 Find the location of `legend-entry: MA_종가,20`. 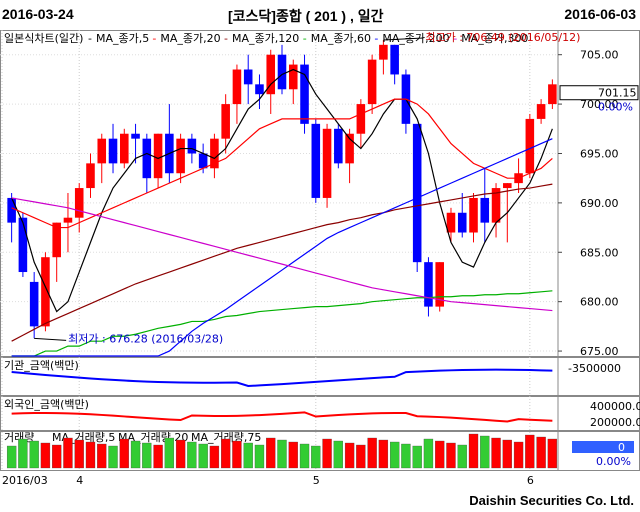

legend-entry: MA_종가,20 is located at coordinates (190, 38).